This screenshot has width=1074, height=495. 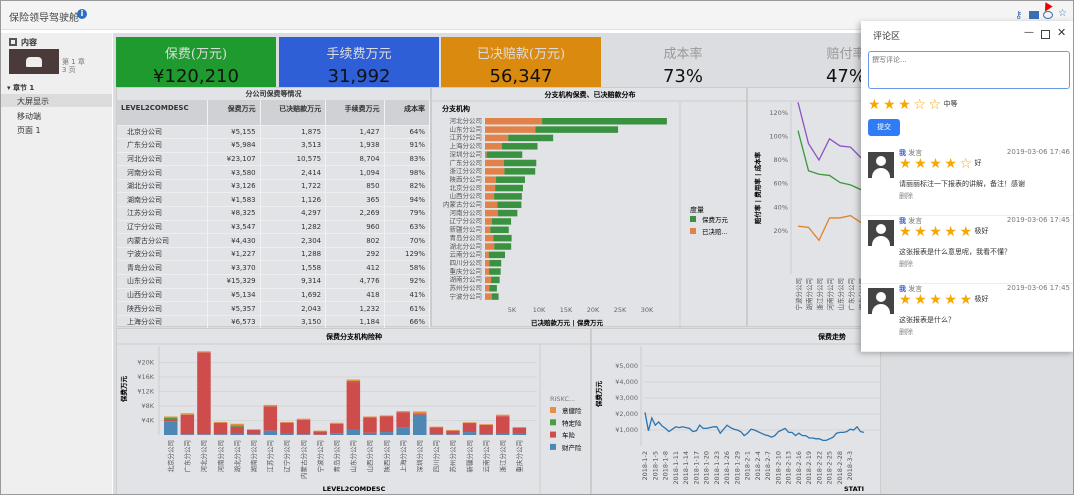 What do you see at coordinates (521, 62) in the screenshot?
I see `kpi-card: 已决赔款(万元) 56,347` at bounding box center [521, 62].